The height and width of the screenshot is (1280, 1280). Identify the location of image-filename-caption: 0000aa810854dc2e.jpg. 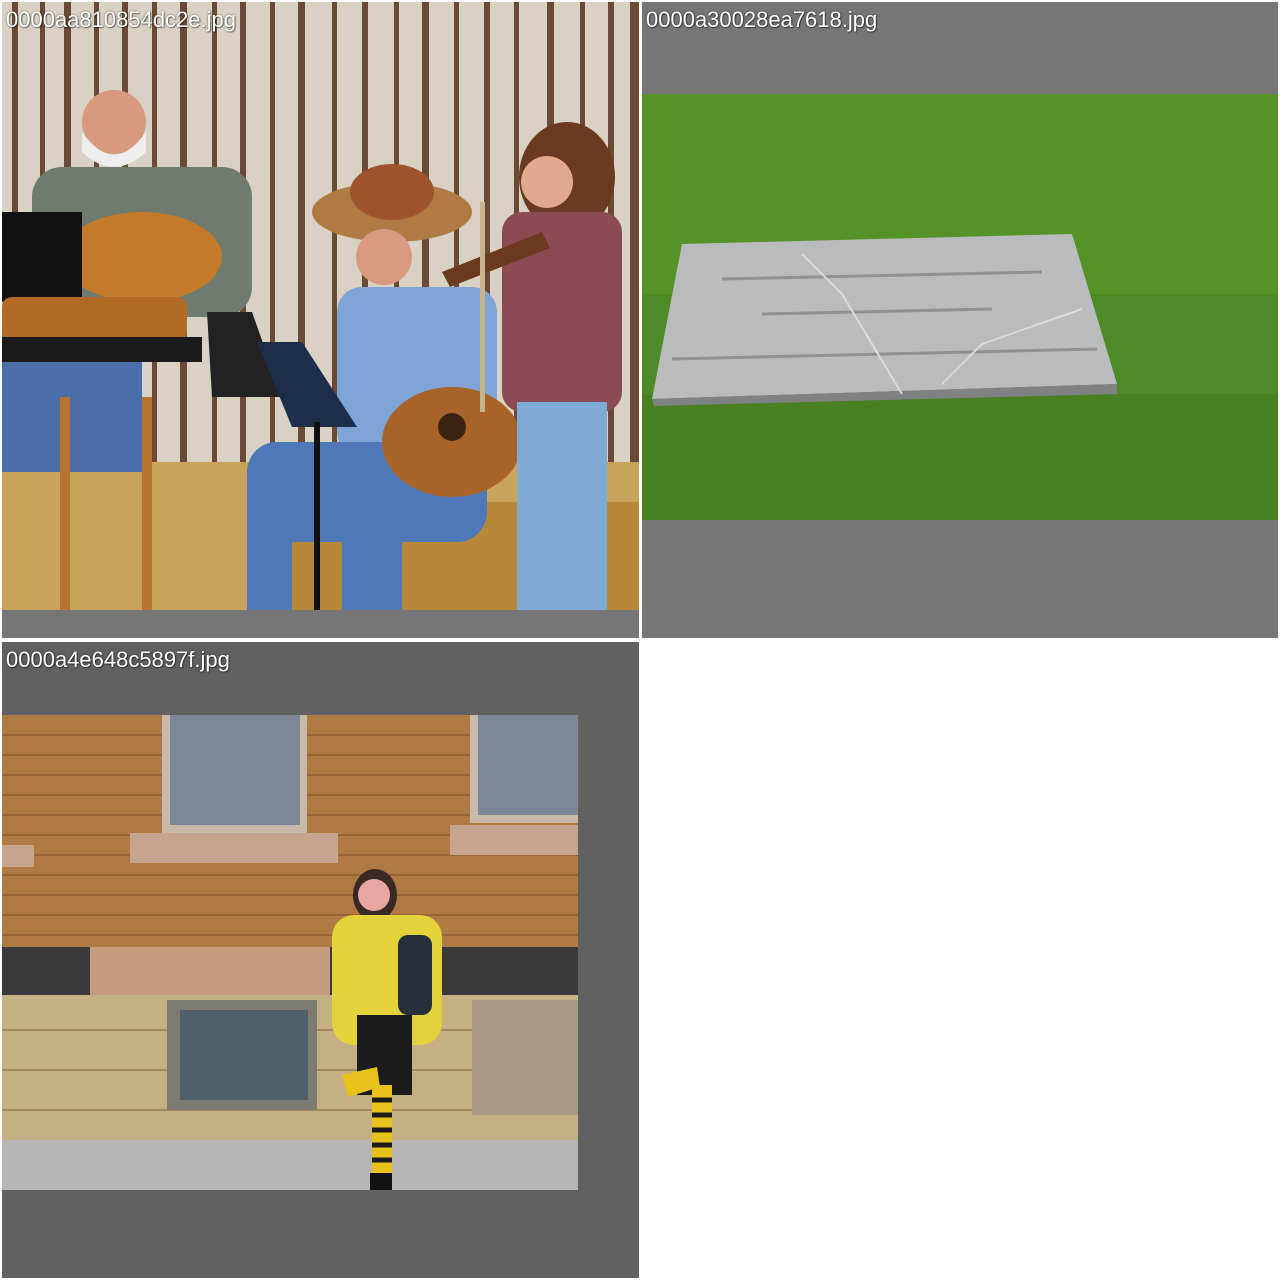
(121, 19).